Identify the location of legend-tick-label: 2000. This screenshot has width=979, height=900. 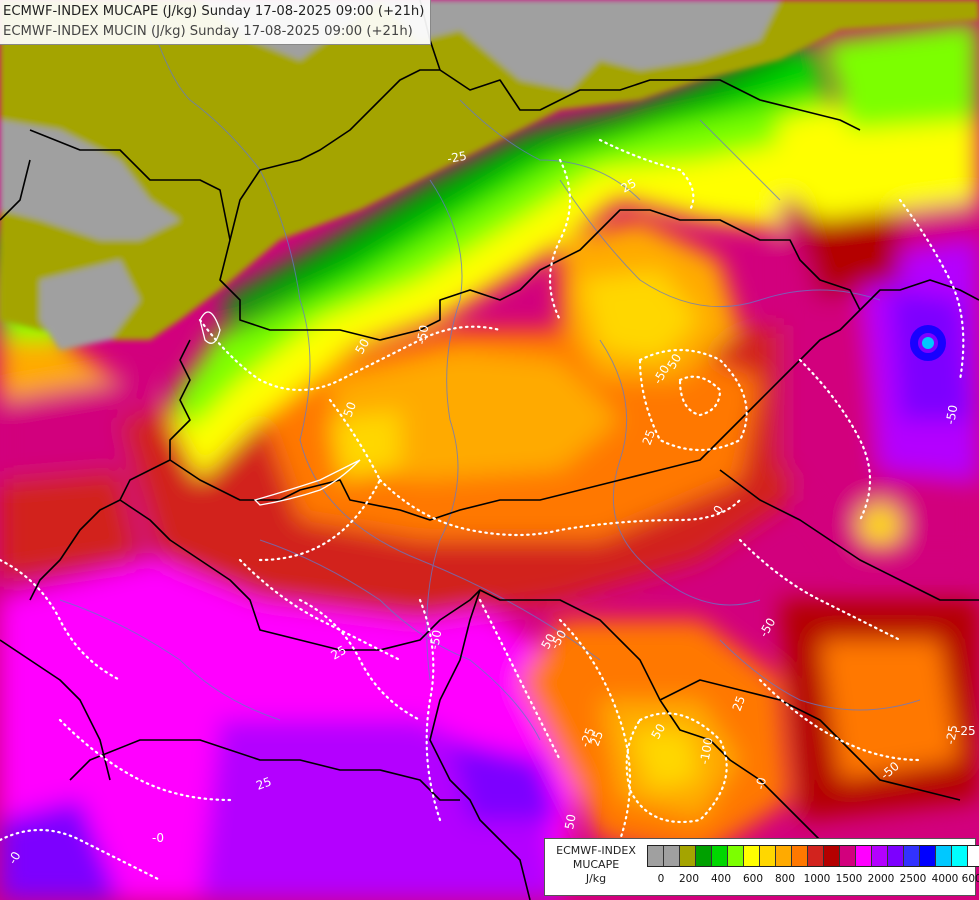
(881, 879).